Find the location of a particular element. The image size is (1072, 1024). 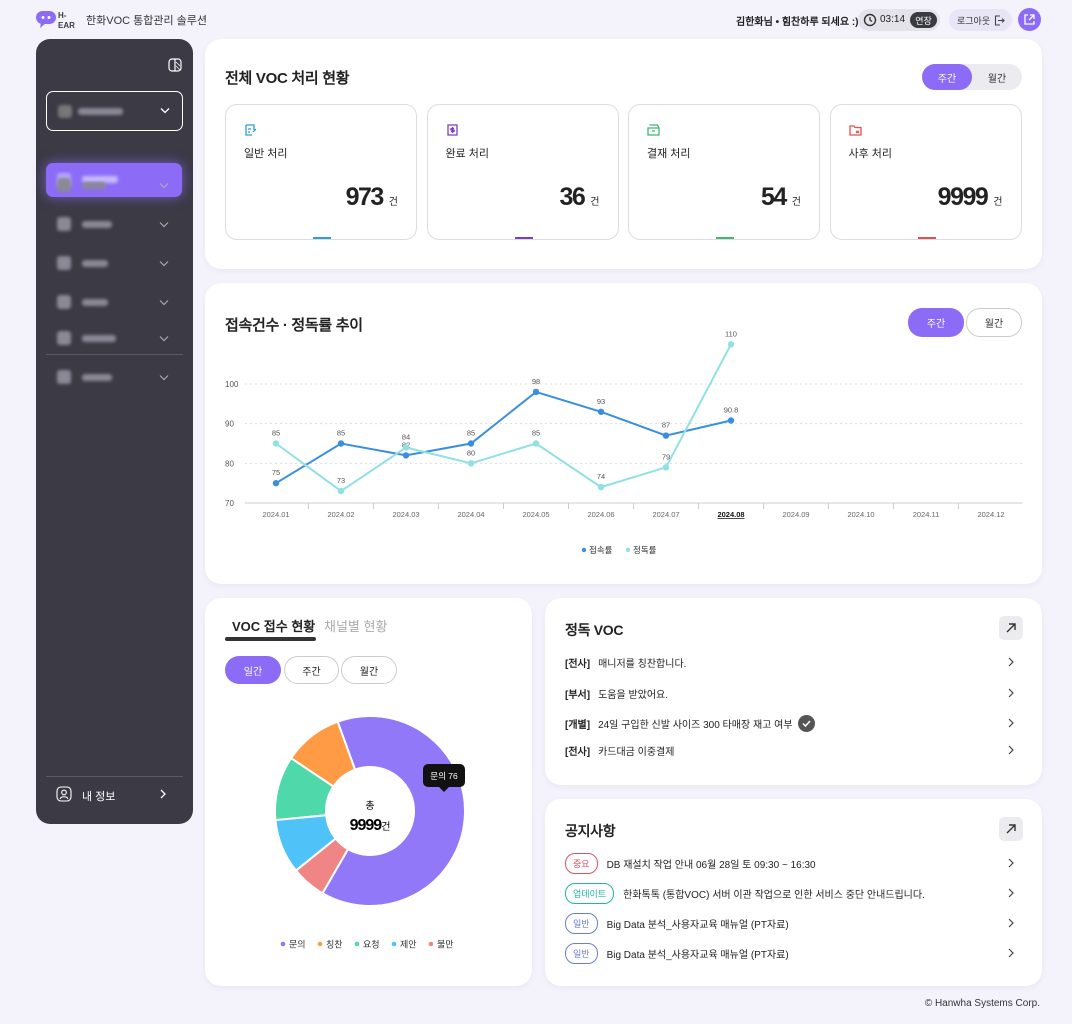

external-button is located at coordinates (1029, 19).